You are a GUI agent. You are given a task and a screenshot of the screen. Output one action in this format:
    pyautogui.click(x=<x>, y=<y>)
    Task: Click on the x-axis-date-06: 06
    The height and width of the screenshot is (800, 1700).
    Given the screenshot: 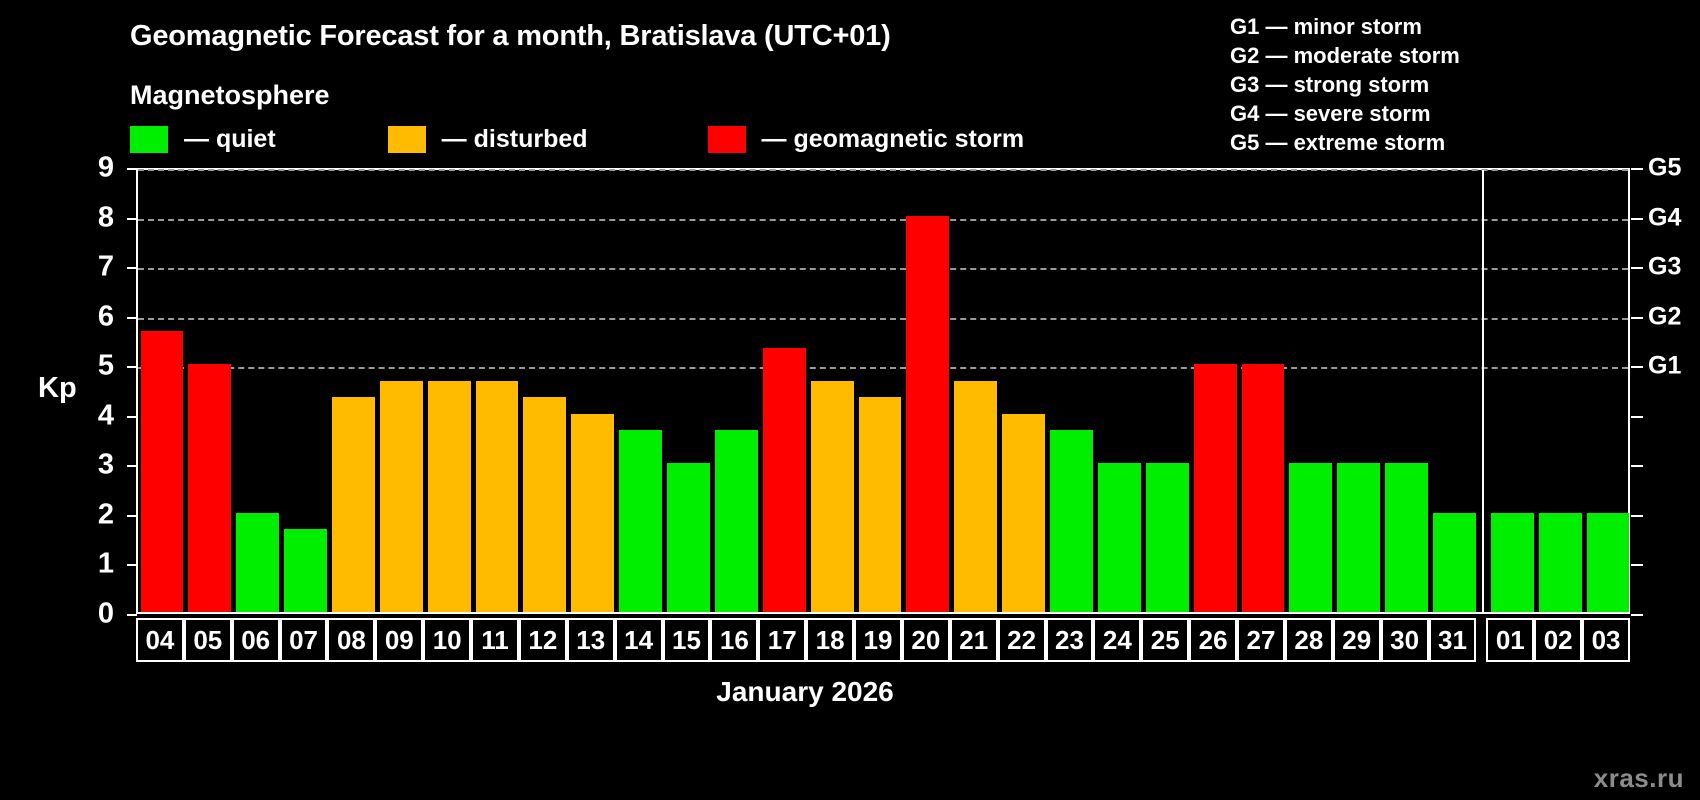 What is the action you would take?
    pyautogui.click(x=255, y=640)
    